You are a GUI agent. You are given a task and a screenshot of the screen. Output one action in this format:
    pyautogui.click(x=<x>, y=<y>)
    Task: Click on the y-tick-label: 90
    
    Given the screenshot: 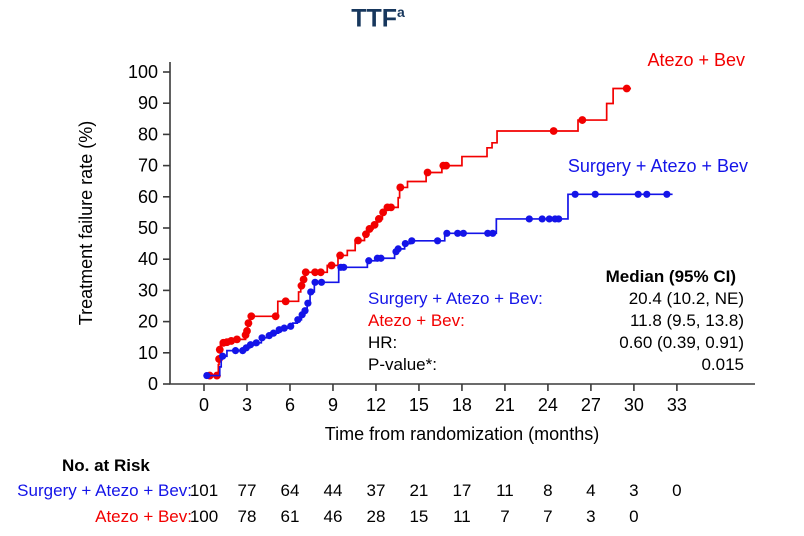 What is the action you would take?
    pyautogui.click(x=148, y=103)
    